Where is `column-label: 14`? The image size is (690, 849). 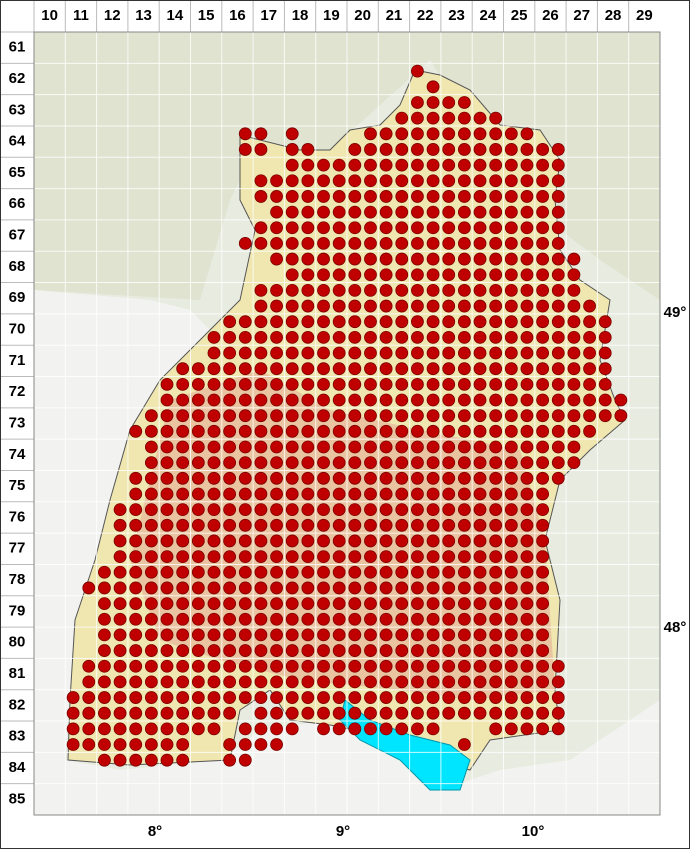 column-label: 14 is located at coordinates (175, 15).